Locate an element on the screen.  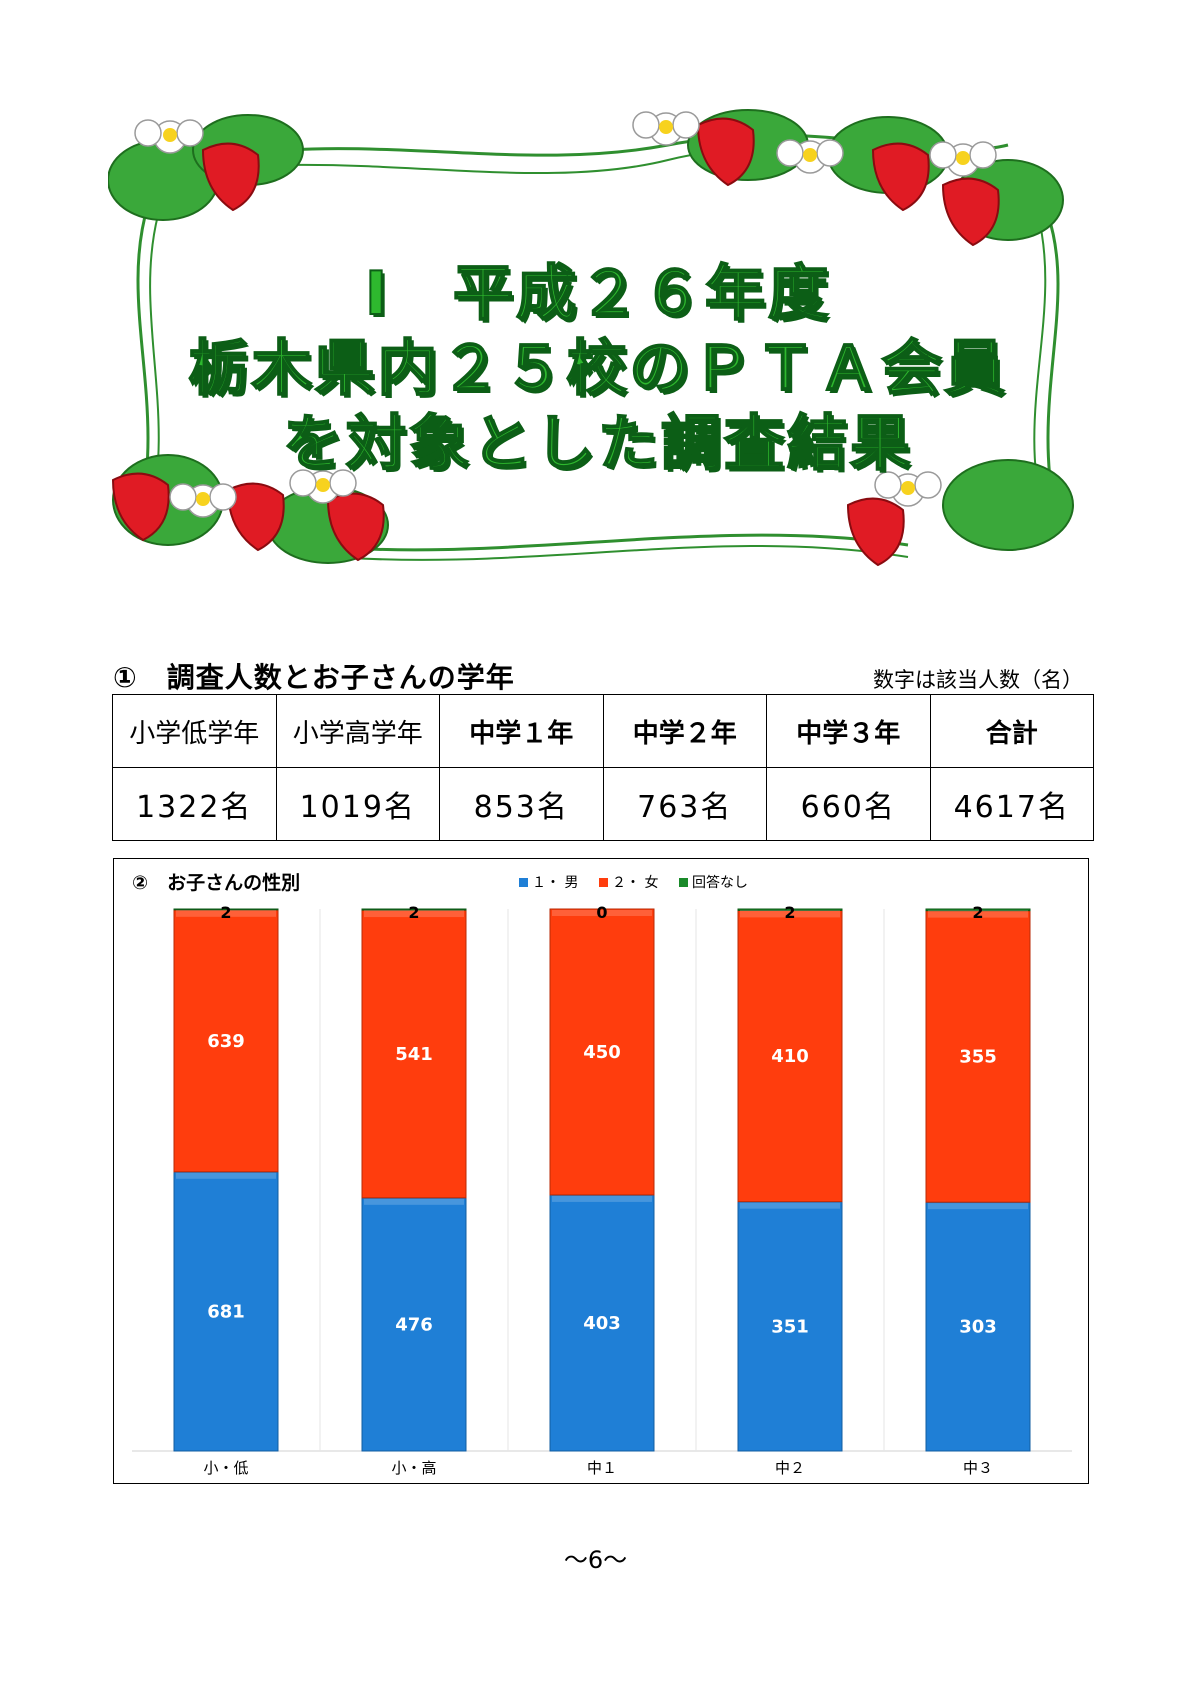
data-label: 410 is located at coordinates (790, 1056).